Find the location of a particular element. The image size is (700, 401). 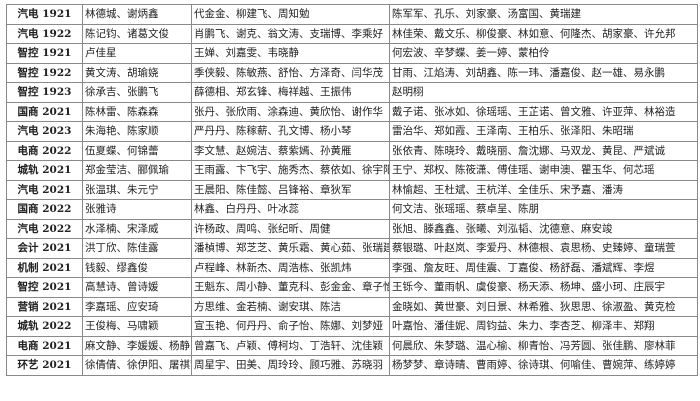

group-b-cell: 杨梦梦、章诗晴、曹雨婷、徐诗琪、何喻佳、曹婉萍、练婷婷 is located at coordinates (543, 365).